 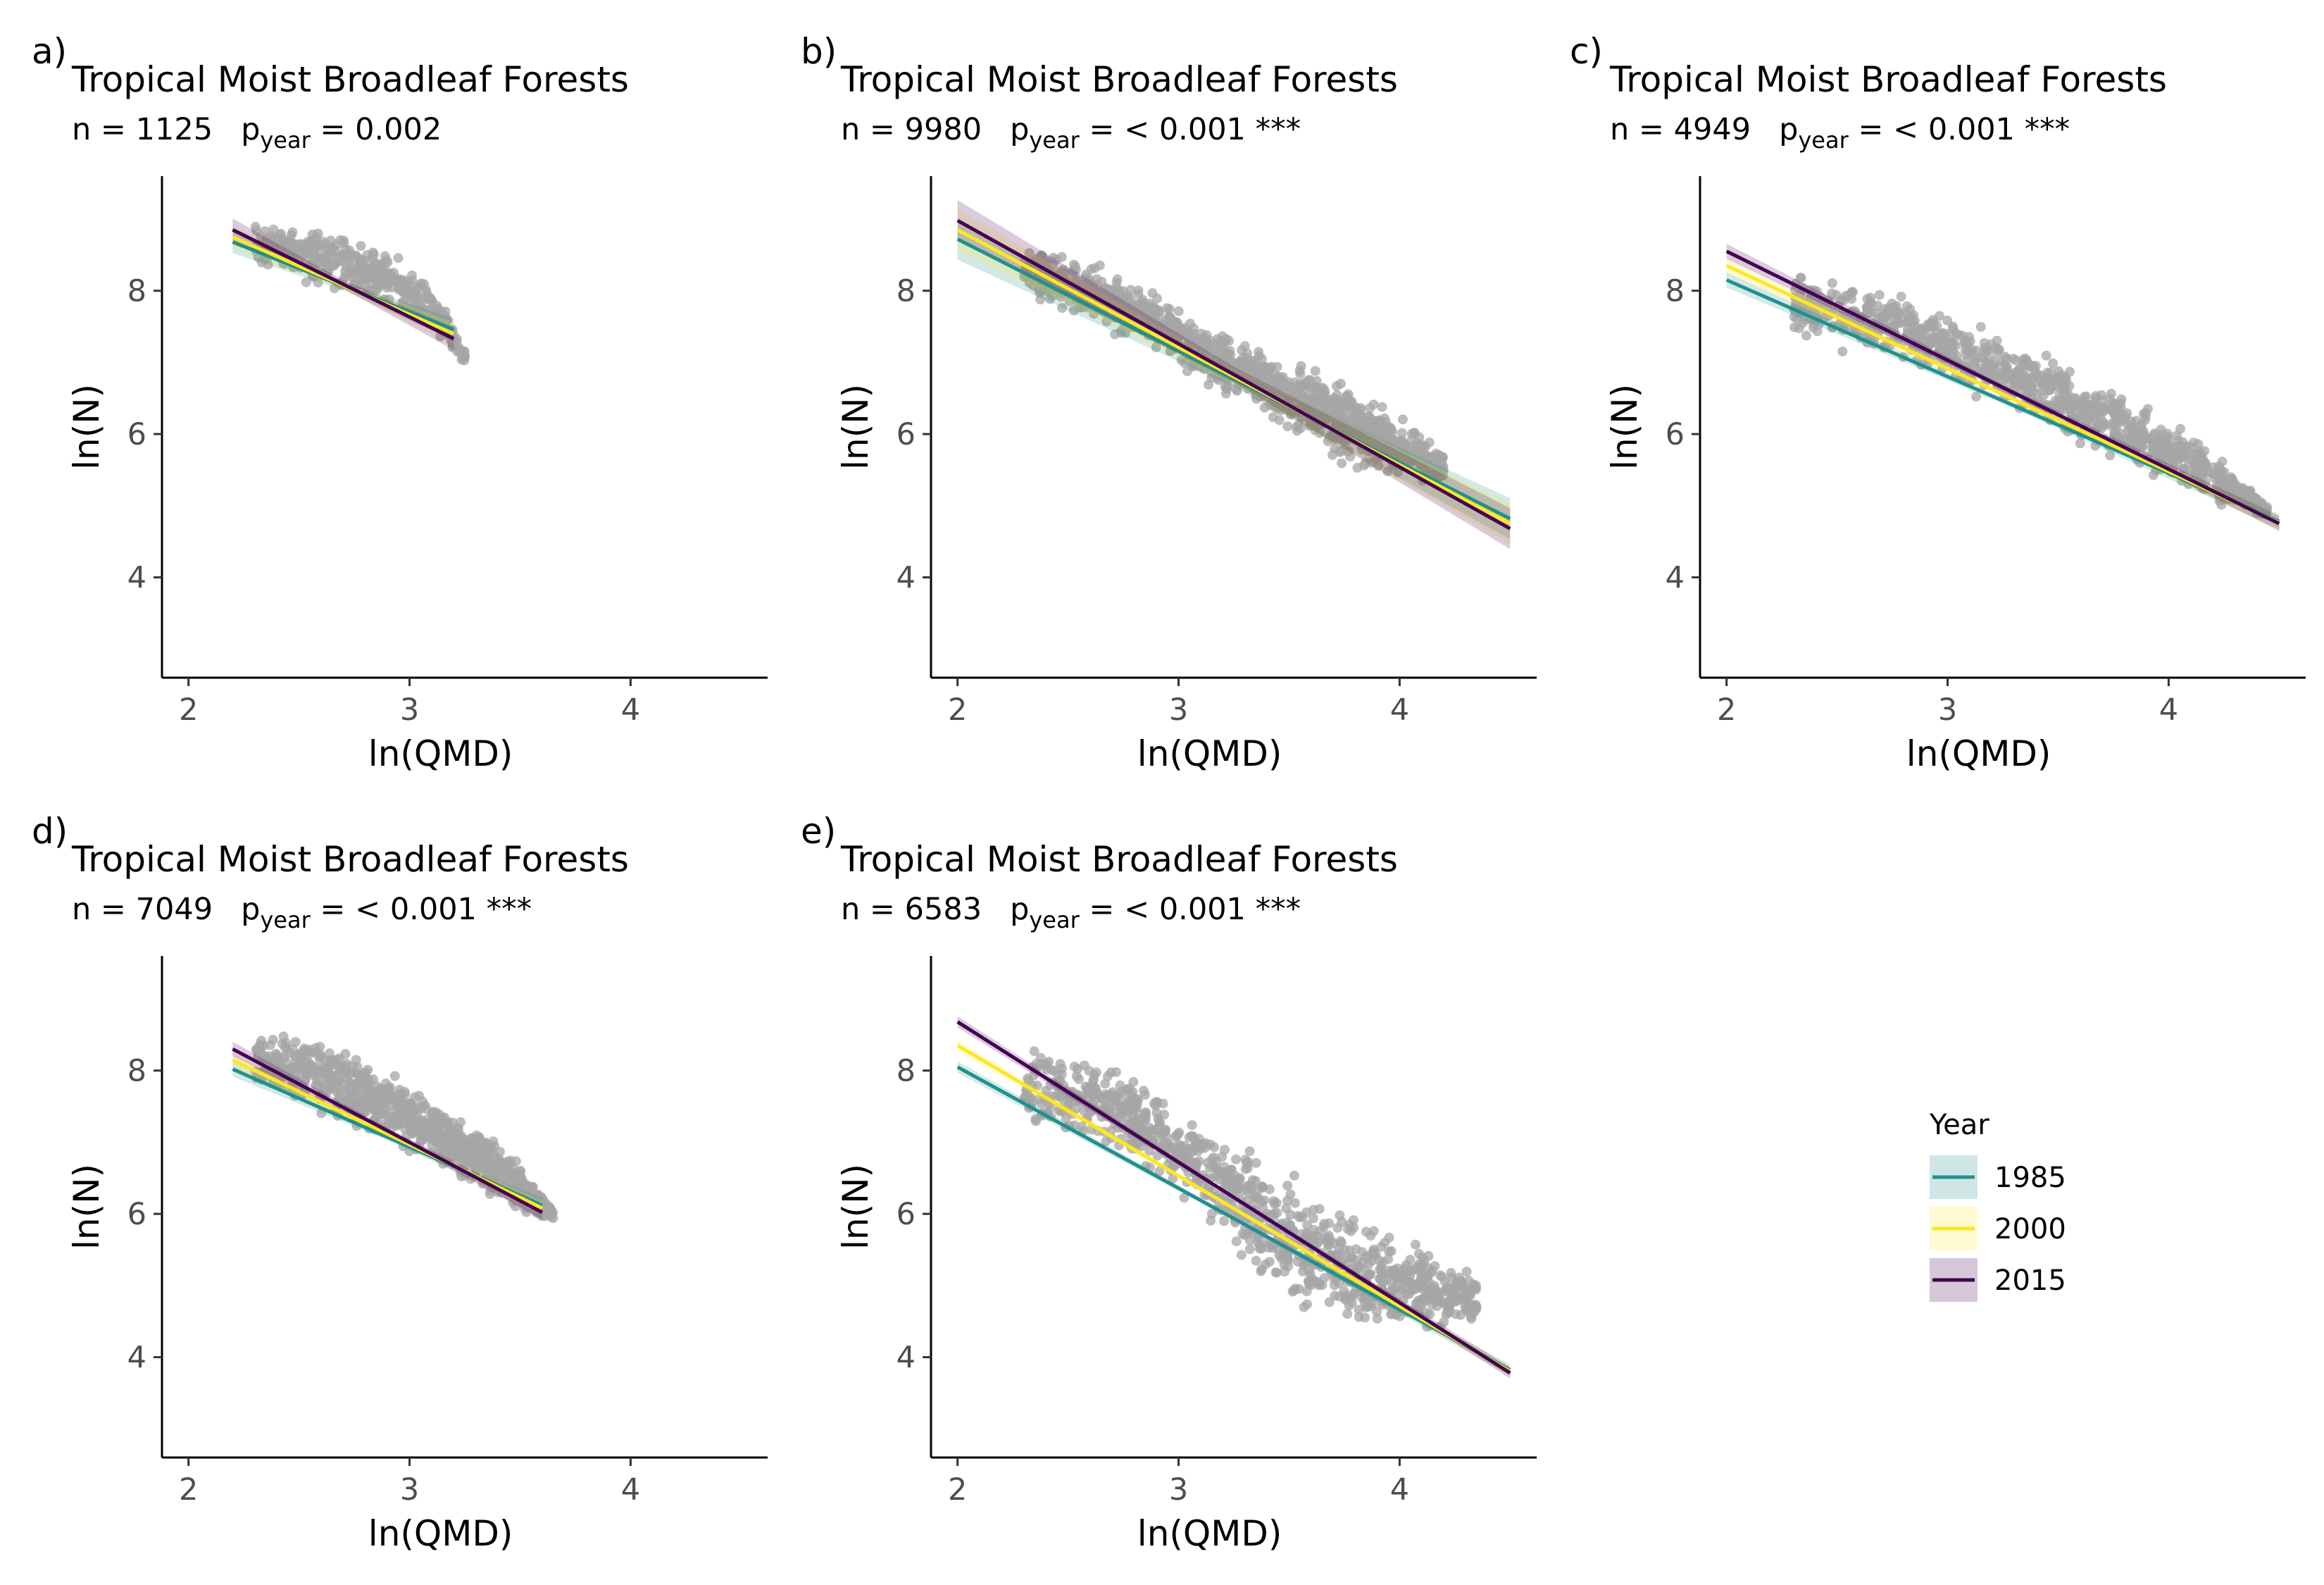 What do you see at coordinates (1998, 1228) in the screenshot?
I see `legend-entry-2000: 2000` at bounding box center [1998, 1228].